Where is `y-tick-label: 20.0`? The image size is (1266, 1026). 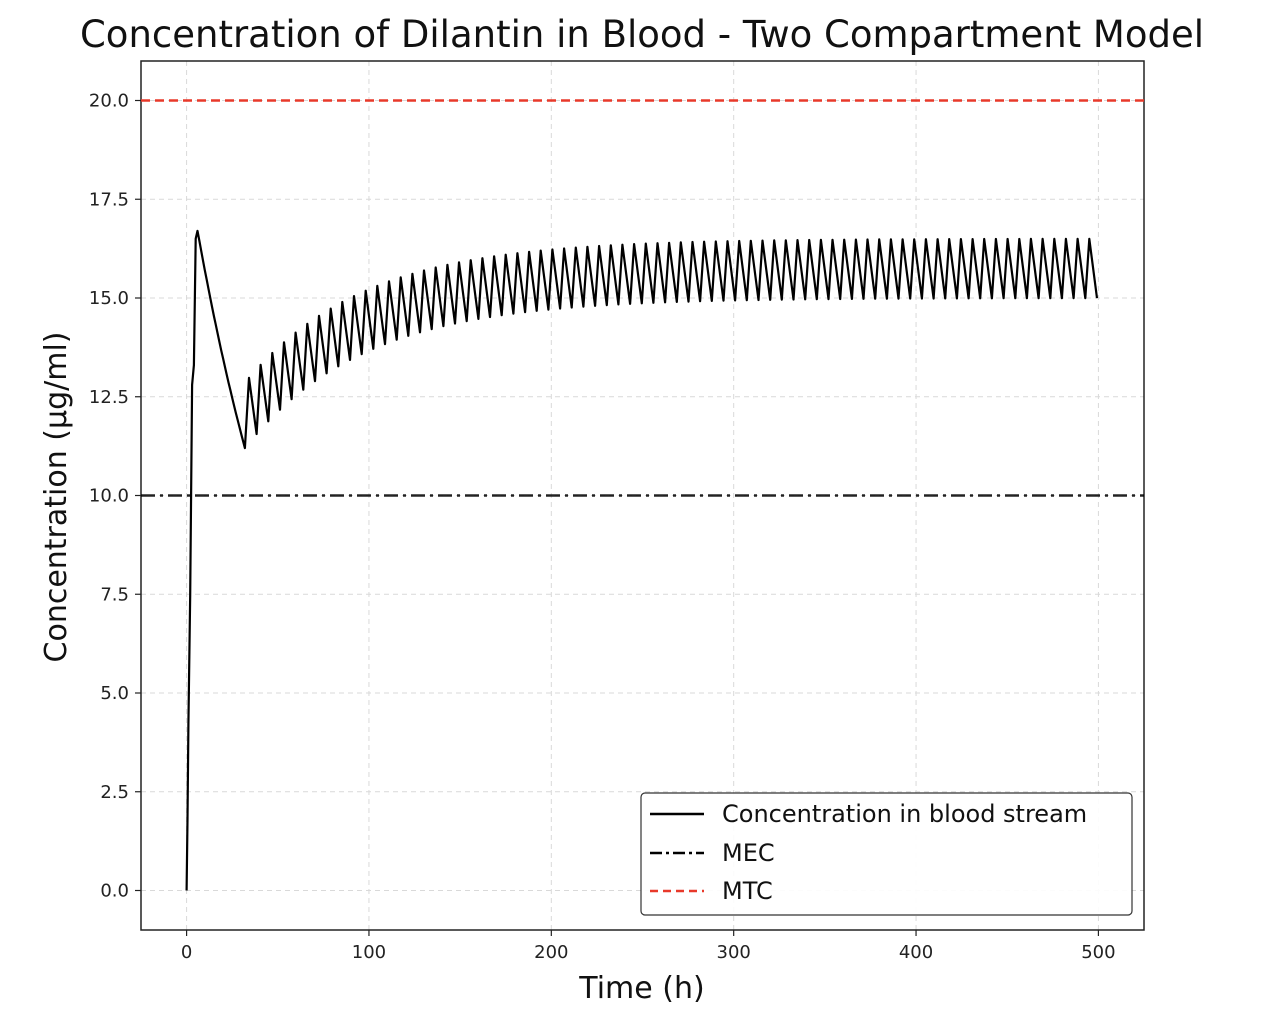 y-tick-label: 20.0 is located at coordinates (109, 101).